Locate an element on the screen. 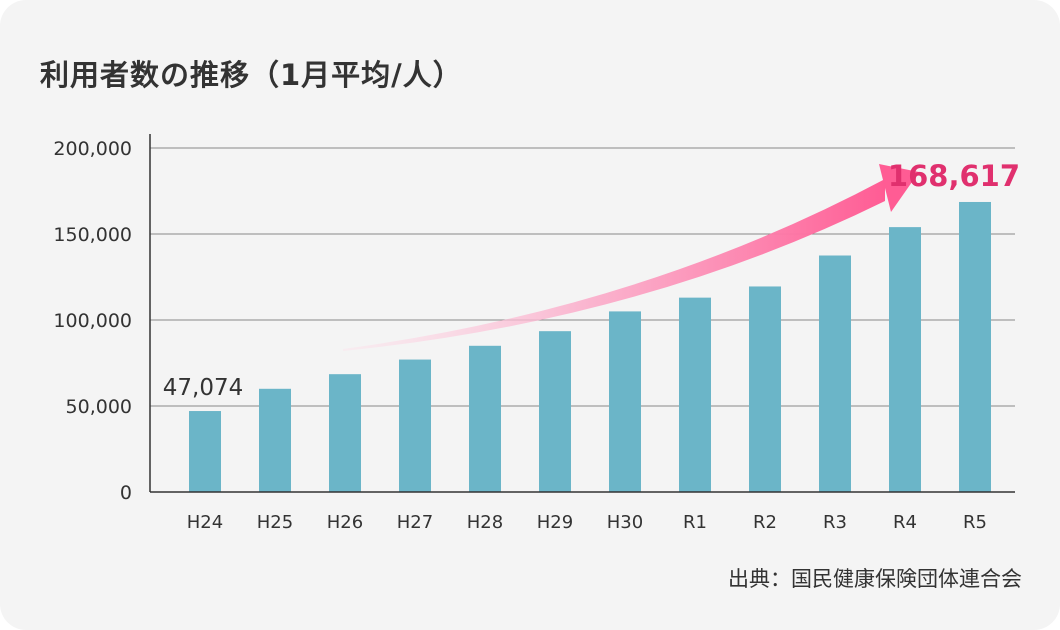  y-tick-label-50000: 50,000 is located at coordinates (99, 407).